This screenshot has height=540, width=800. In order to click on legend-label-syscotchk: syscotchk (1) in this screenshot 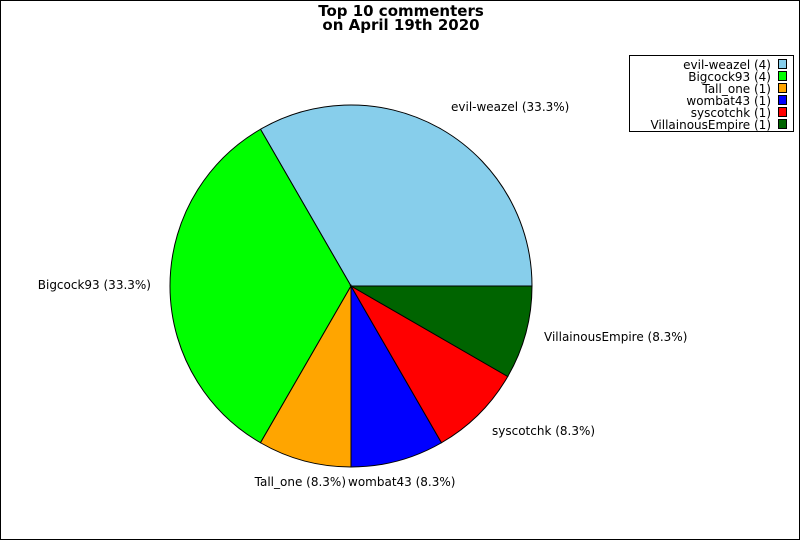, I will do `click(731, 113)`.